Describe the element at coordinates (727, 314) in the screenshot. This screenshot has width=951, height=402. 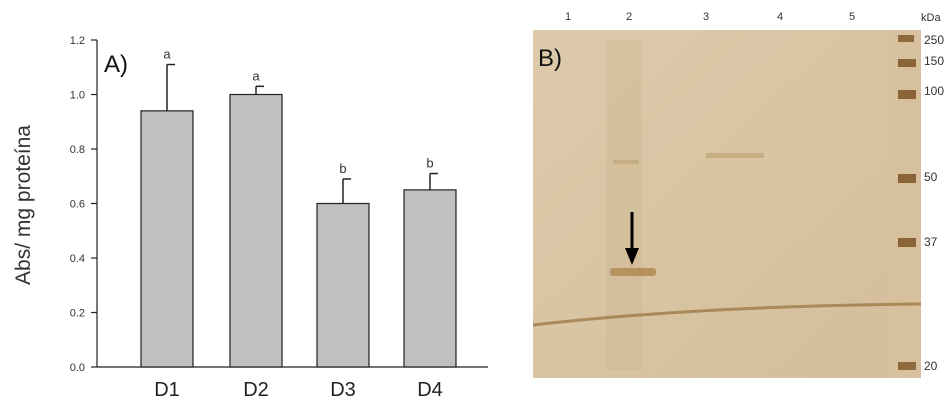
I see `dye-front-line` at that location.